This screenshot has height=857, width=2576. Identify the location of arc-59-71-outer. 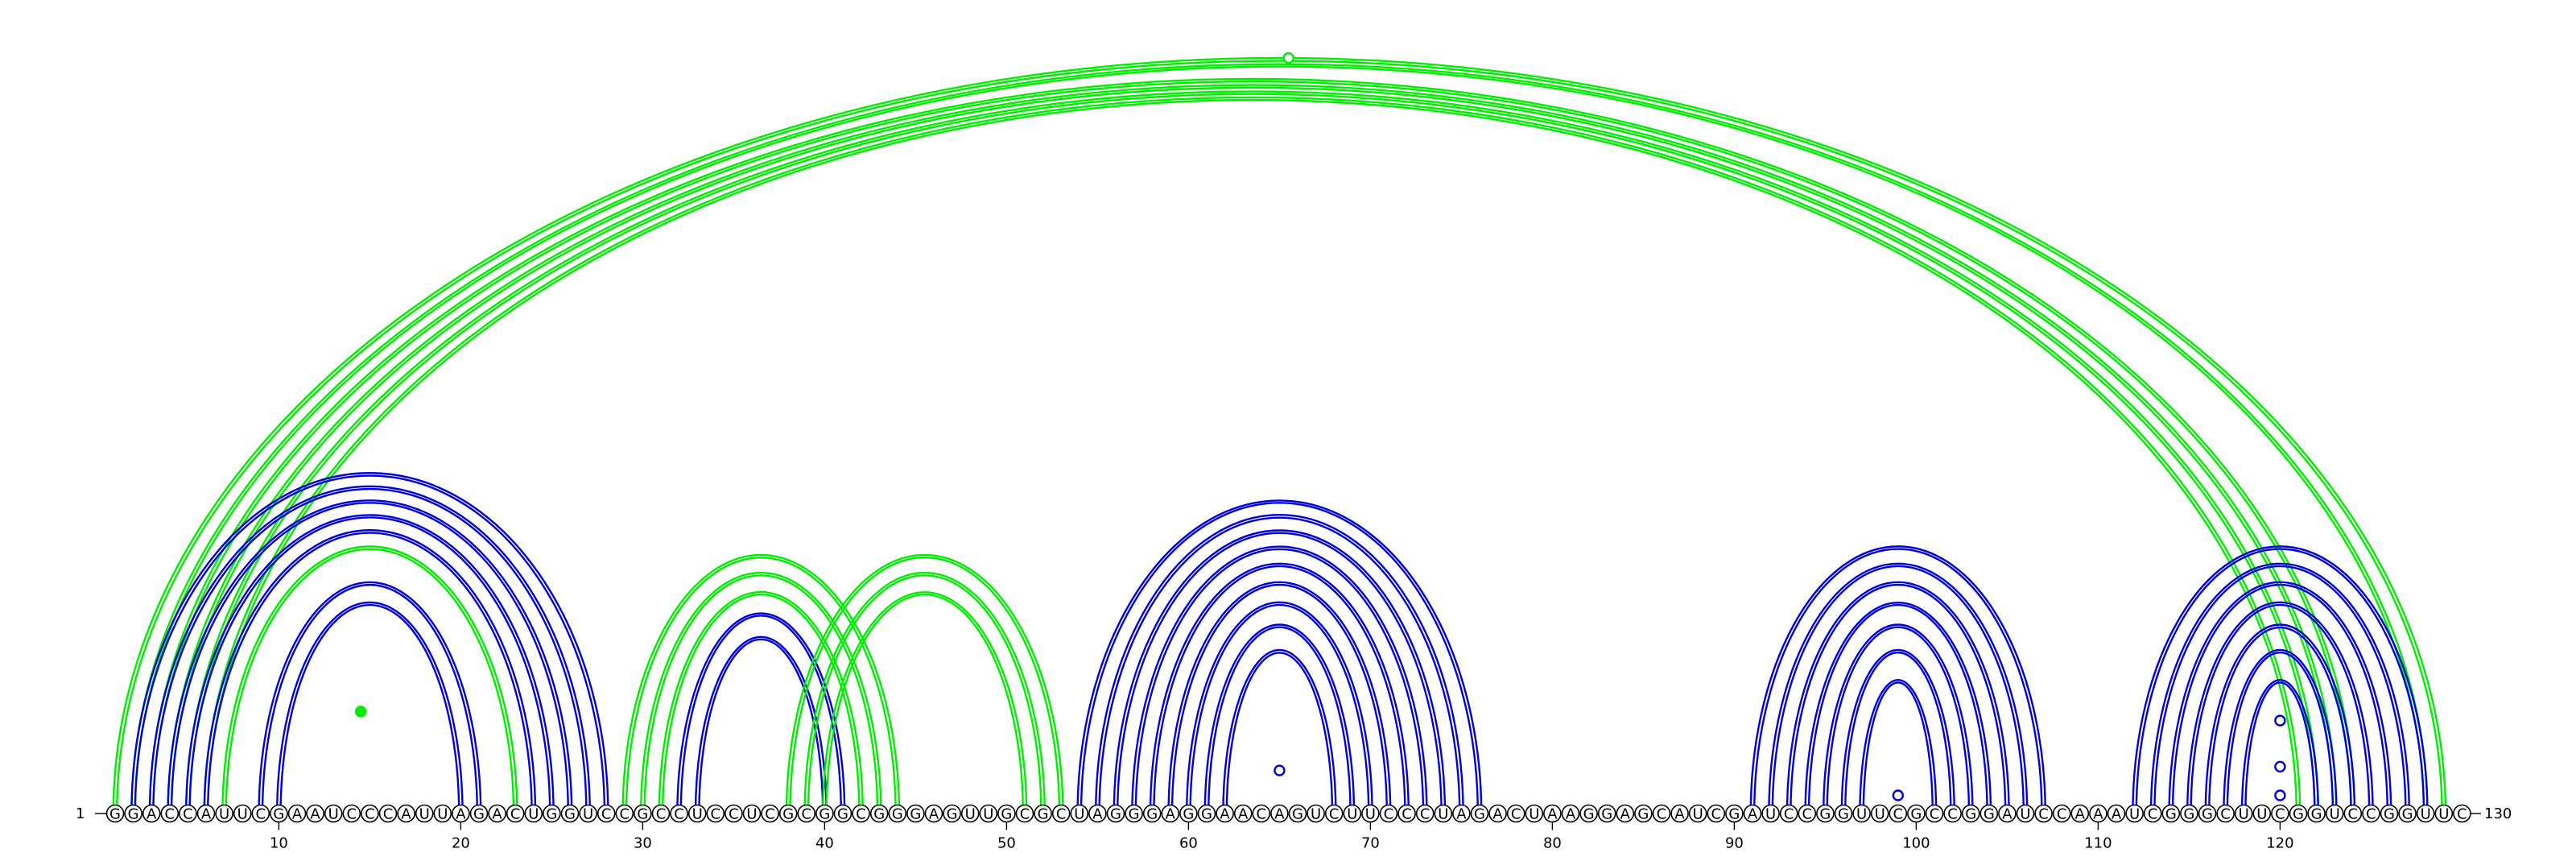
(1279, 697).